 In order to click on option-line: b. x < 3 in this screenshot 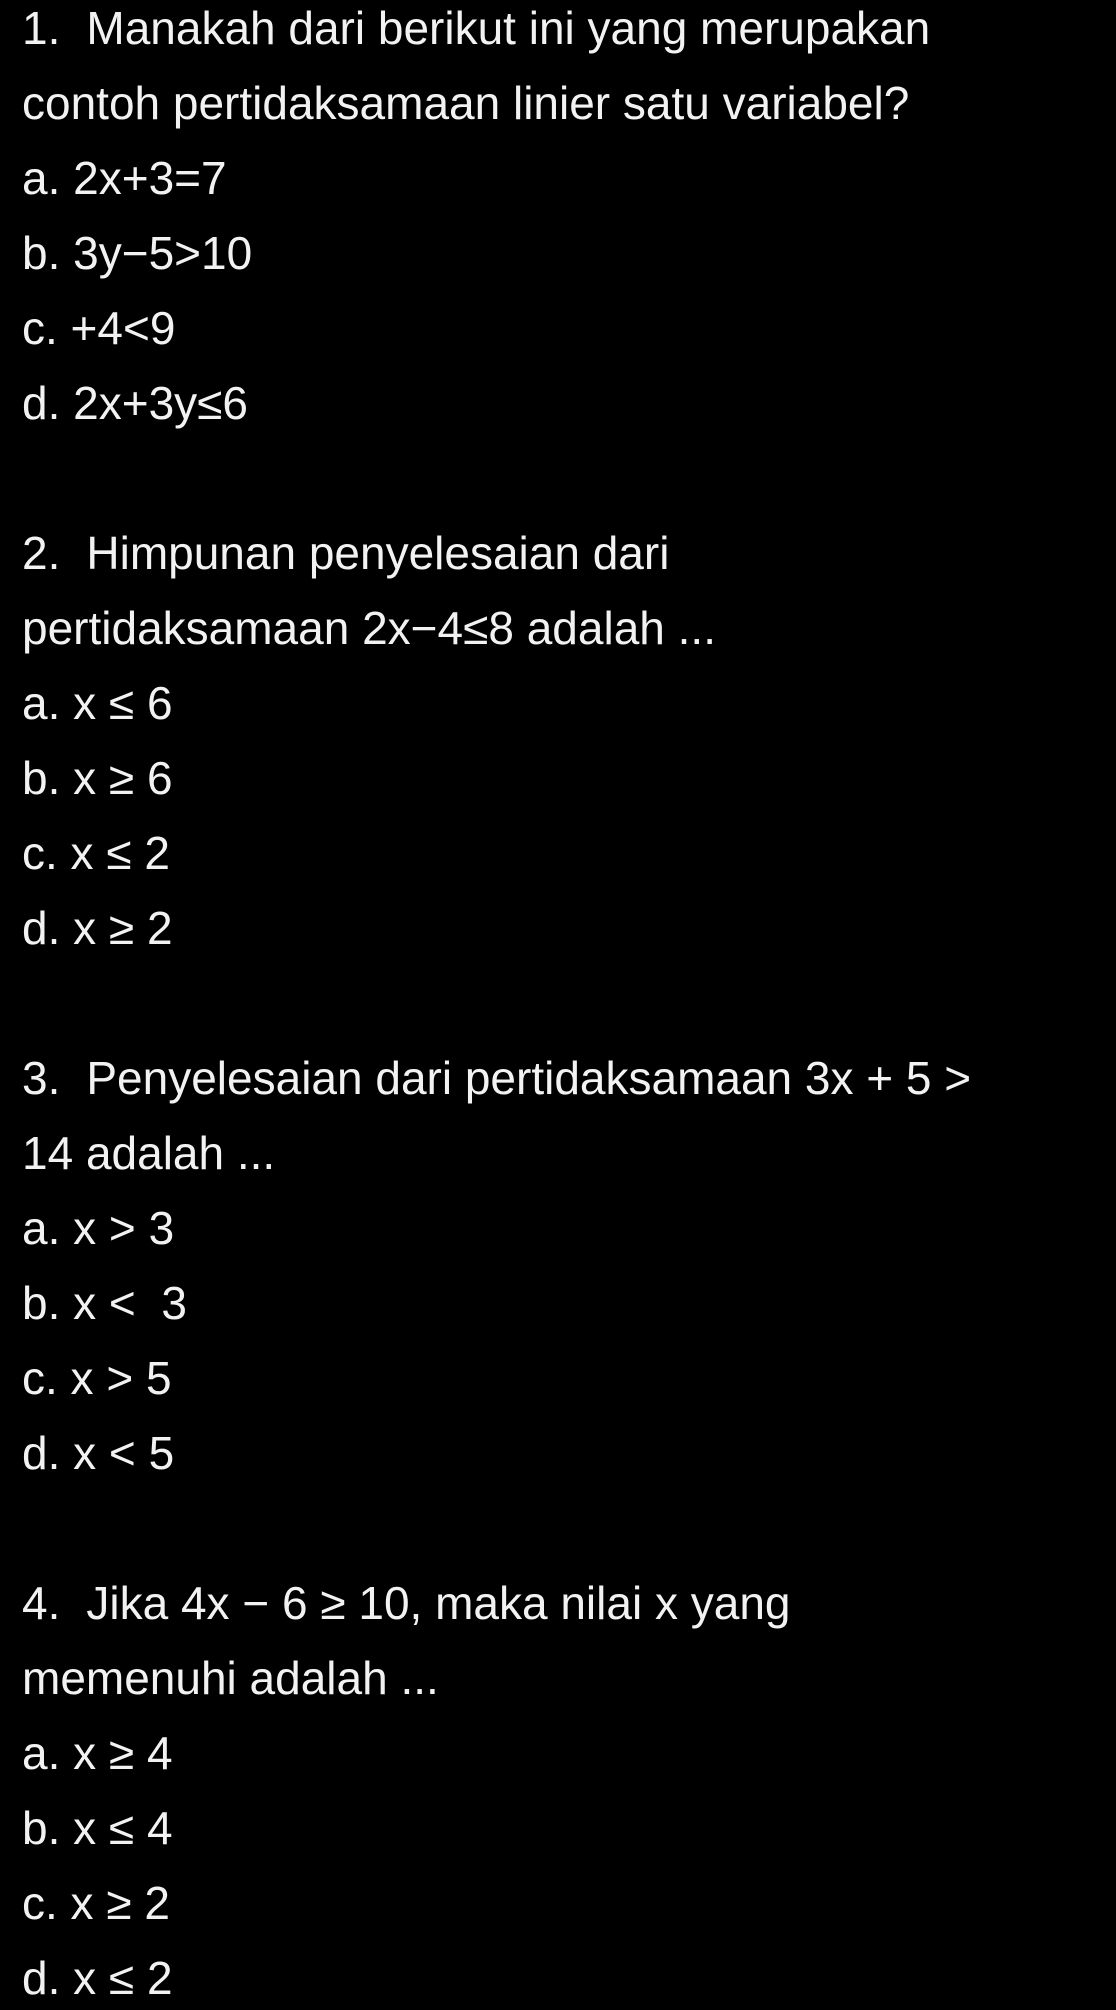, I will do `click(104, 1303)`.